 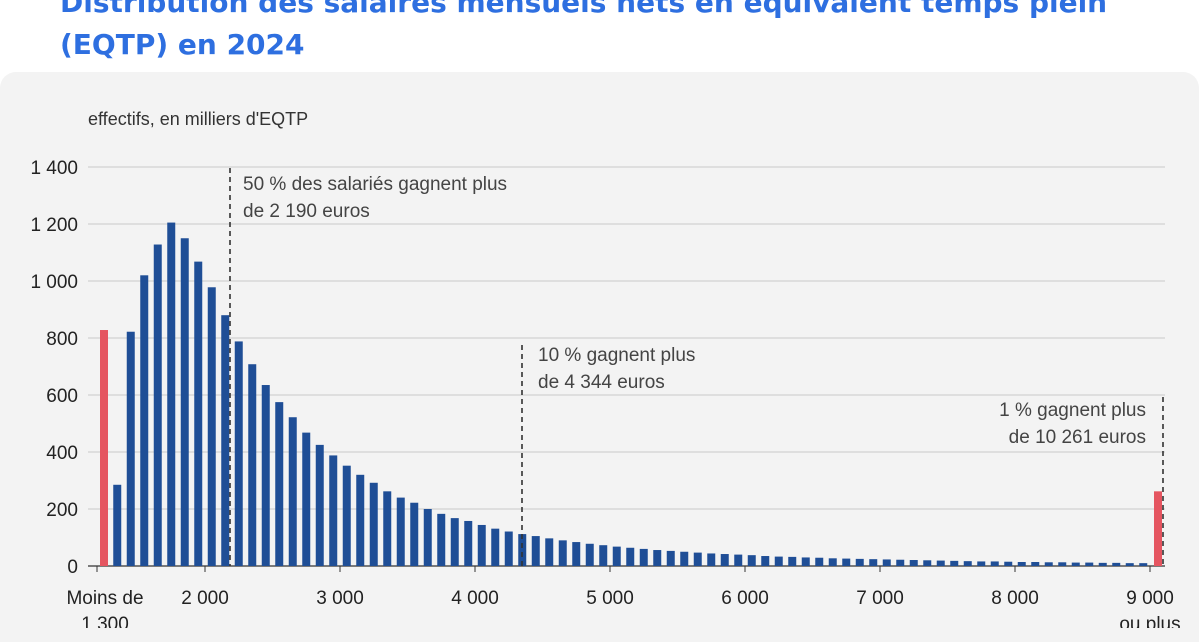 What do you see at coordinates (306, 211) in the screenshot?
I see `annotation-text: de 2 190 euros` at bounding box center [306, 211].